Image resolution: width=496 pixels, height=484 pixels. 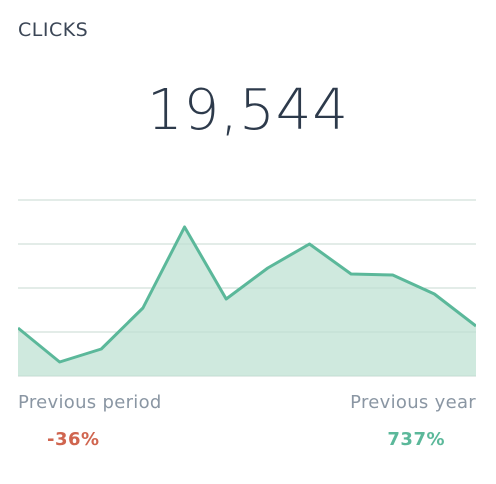 What do you see at coordinates (53, 30) in the screenshot?
I see `widget-title: CLICKS` at bounding box center [53, 30].